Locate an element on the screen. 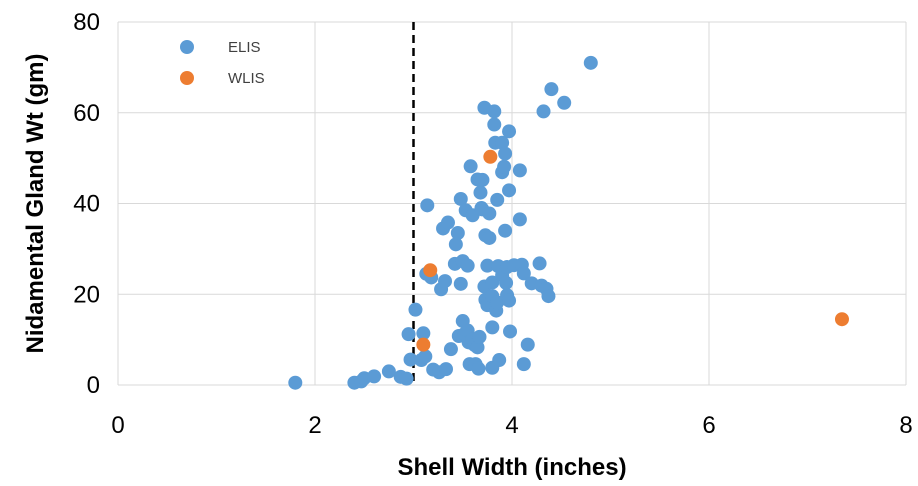  y-tick-label: 0 is located at coordinates (93, 385).